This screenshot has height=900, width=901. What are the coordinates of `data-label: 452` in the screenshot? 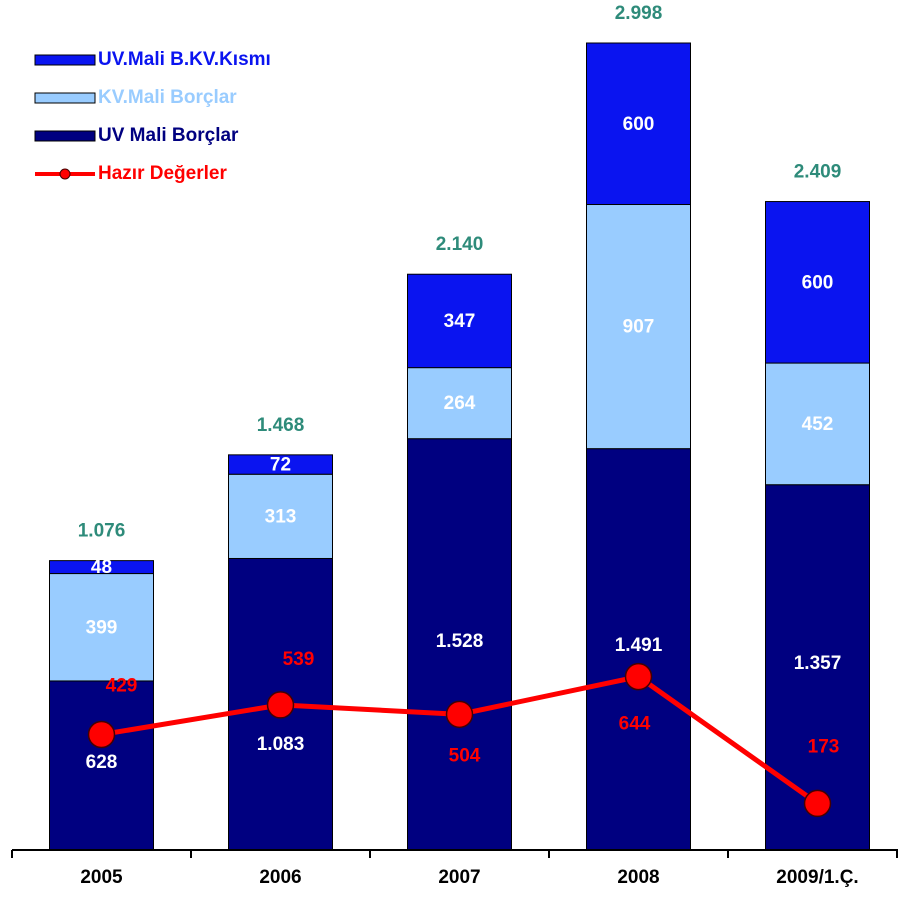 It's located at (818, 424).